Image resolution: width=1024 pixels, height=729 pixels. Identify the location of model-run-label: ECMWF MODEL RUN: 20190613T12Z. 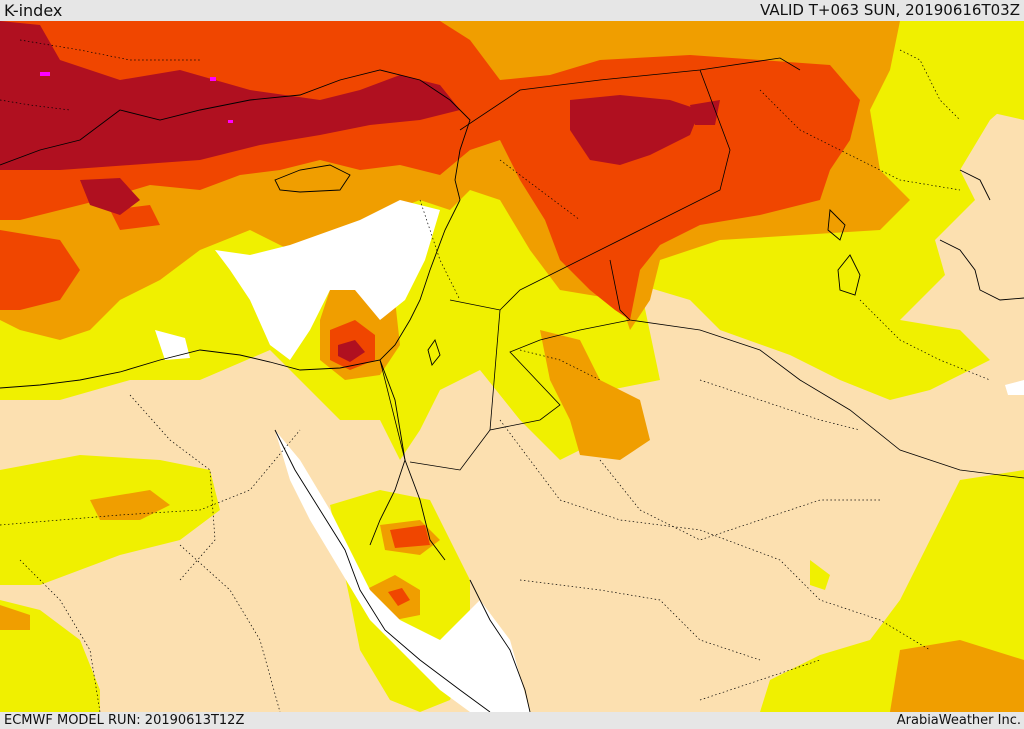
(124, 720).